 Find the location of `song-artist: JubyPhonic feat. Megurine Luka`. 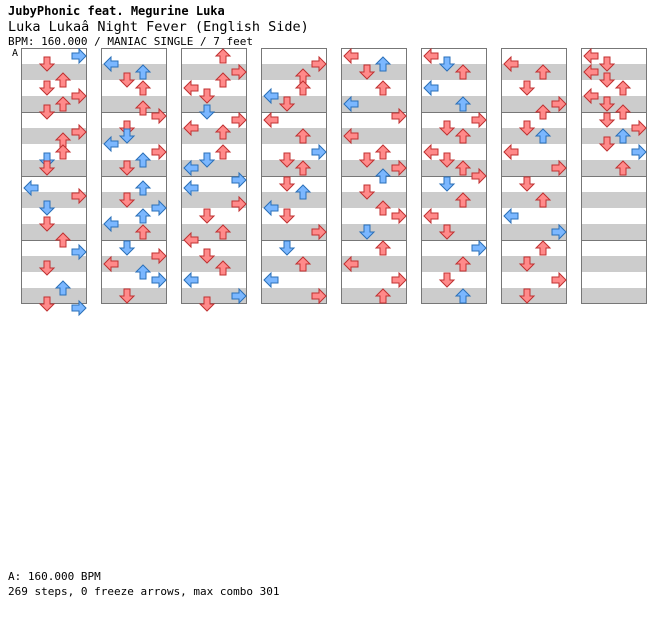

song-artist: JubyPhonic feat. Megurine Luka is located at coordinates (116, 11).